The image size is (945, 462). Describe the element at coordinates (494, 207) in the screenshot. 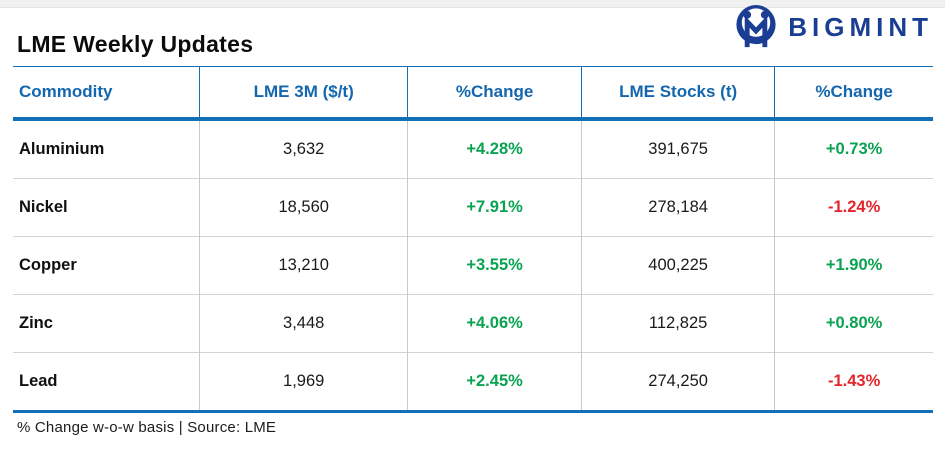

I see `price-change-cell: +7.91%` at that location.